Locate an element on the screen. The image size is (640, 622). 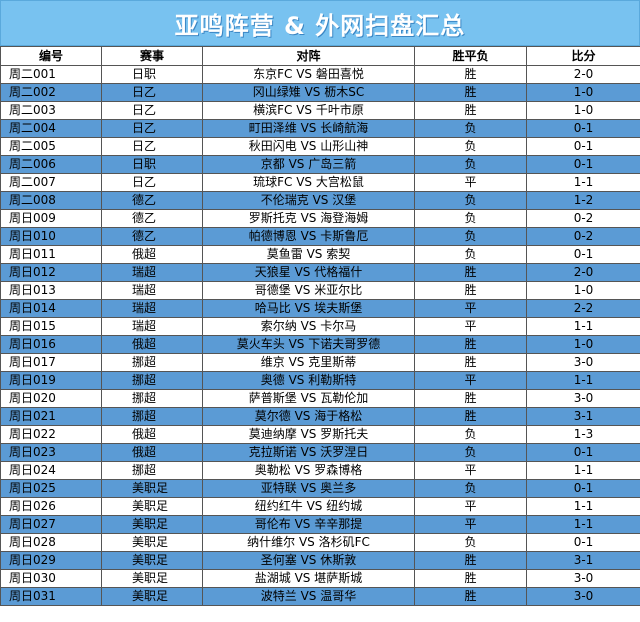
league-cell: 瑞超 is located at coordinates (152, 290).